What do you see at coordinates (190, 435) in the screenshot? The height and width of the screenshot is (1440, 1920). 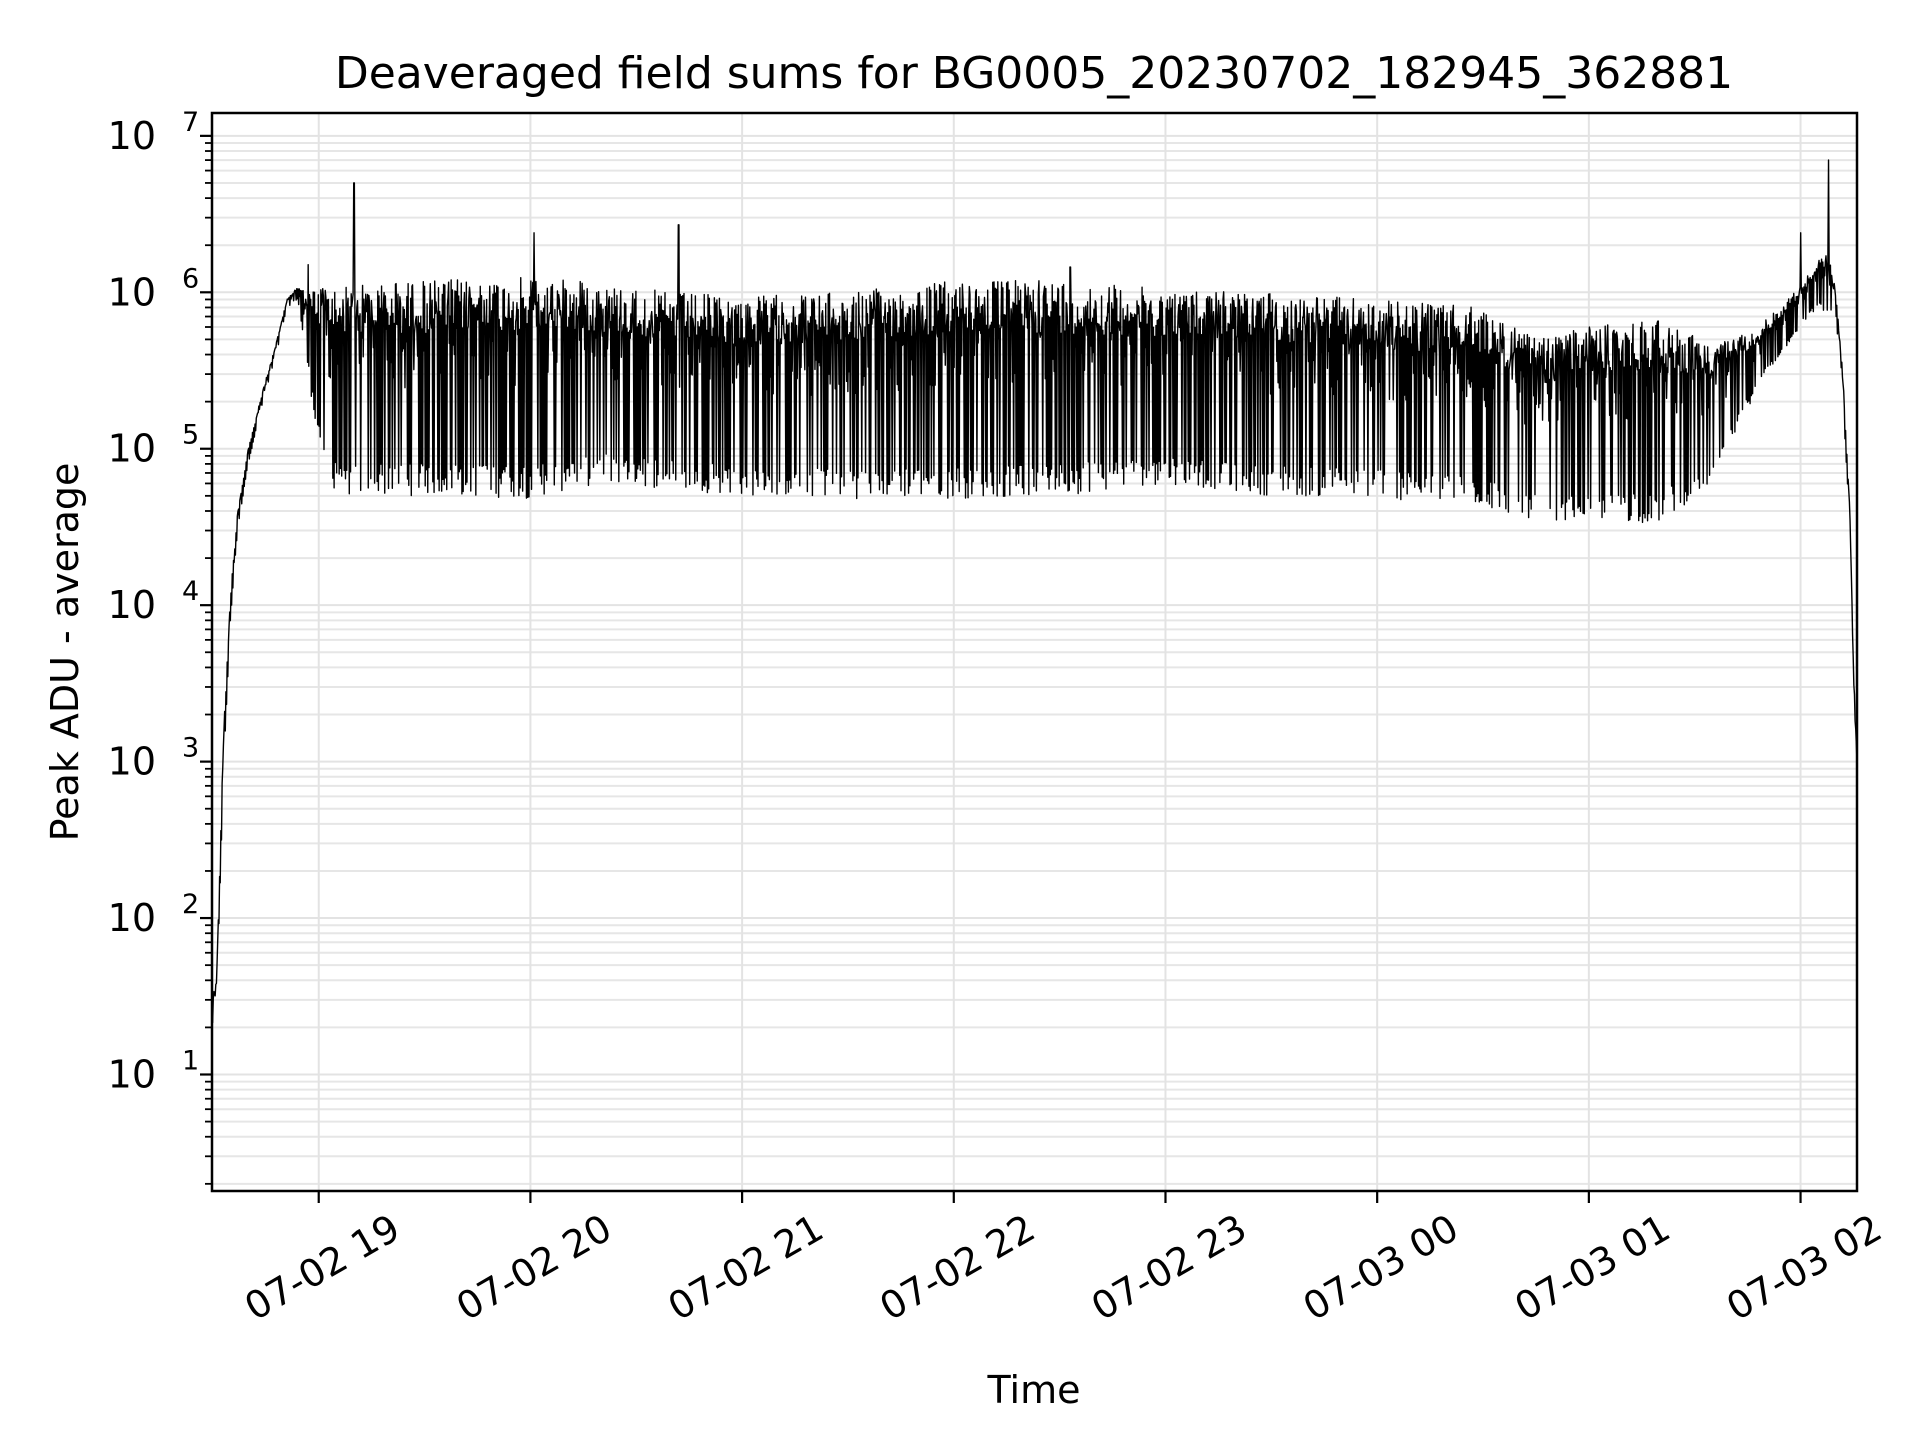 I see `y-tick-exponent: 5` at bounding box center [190, 435].